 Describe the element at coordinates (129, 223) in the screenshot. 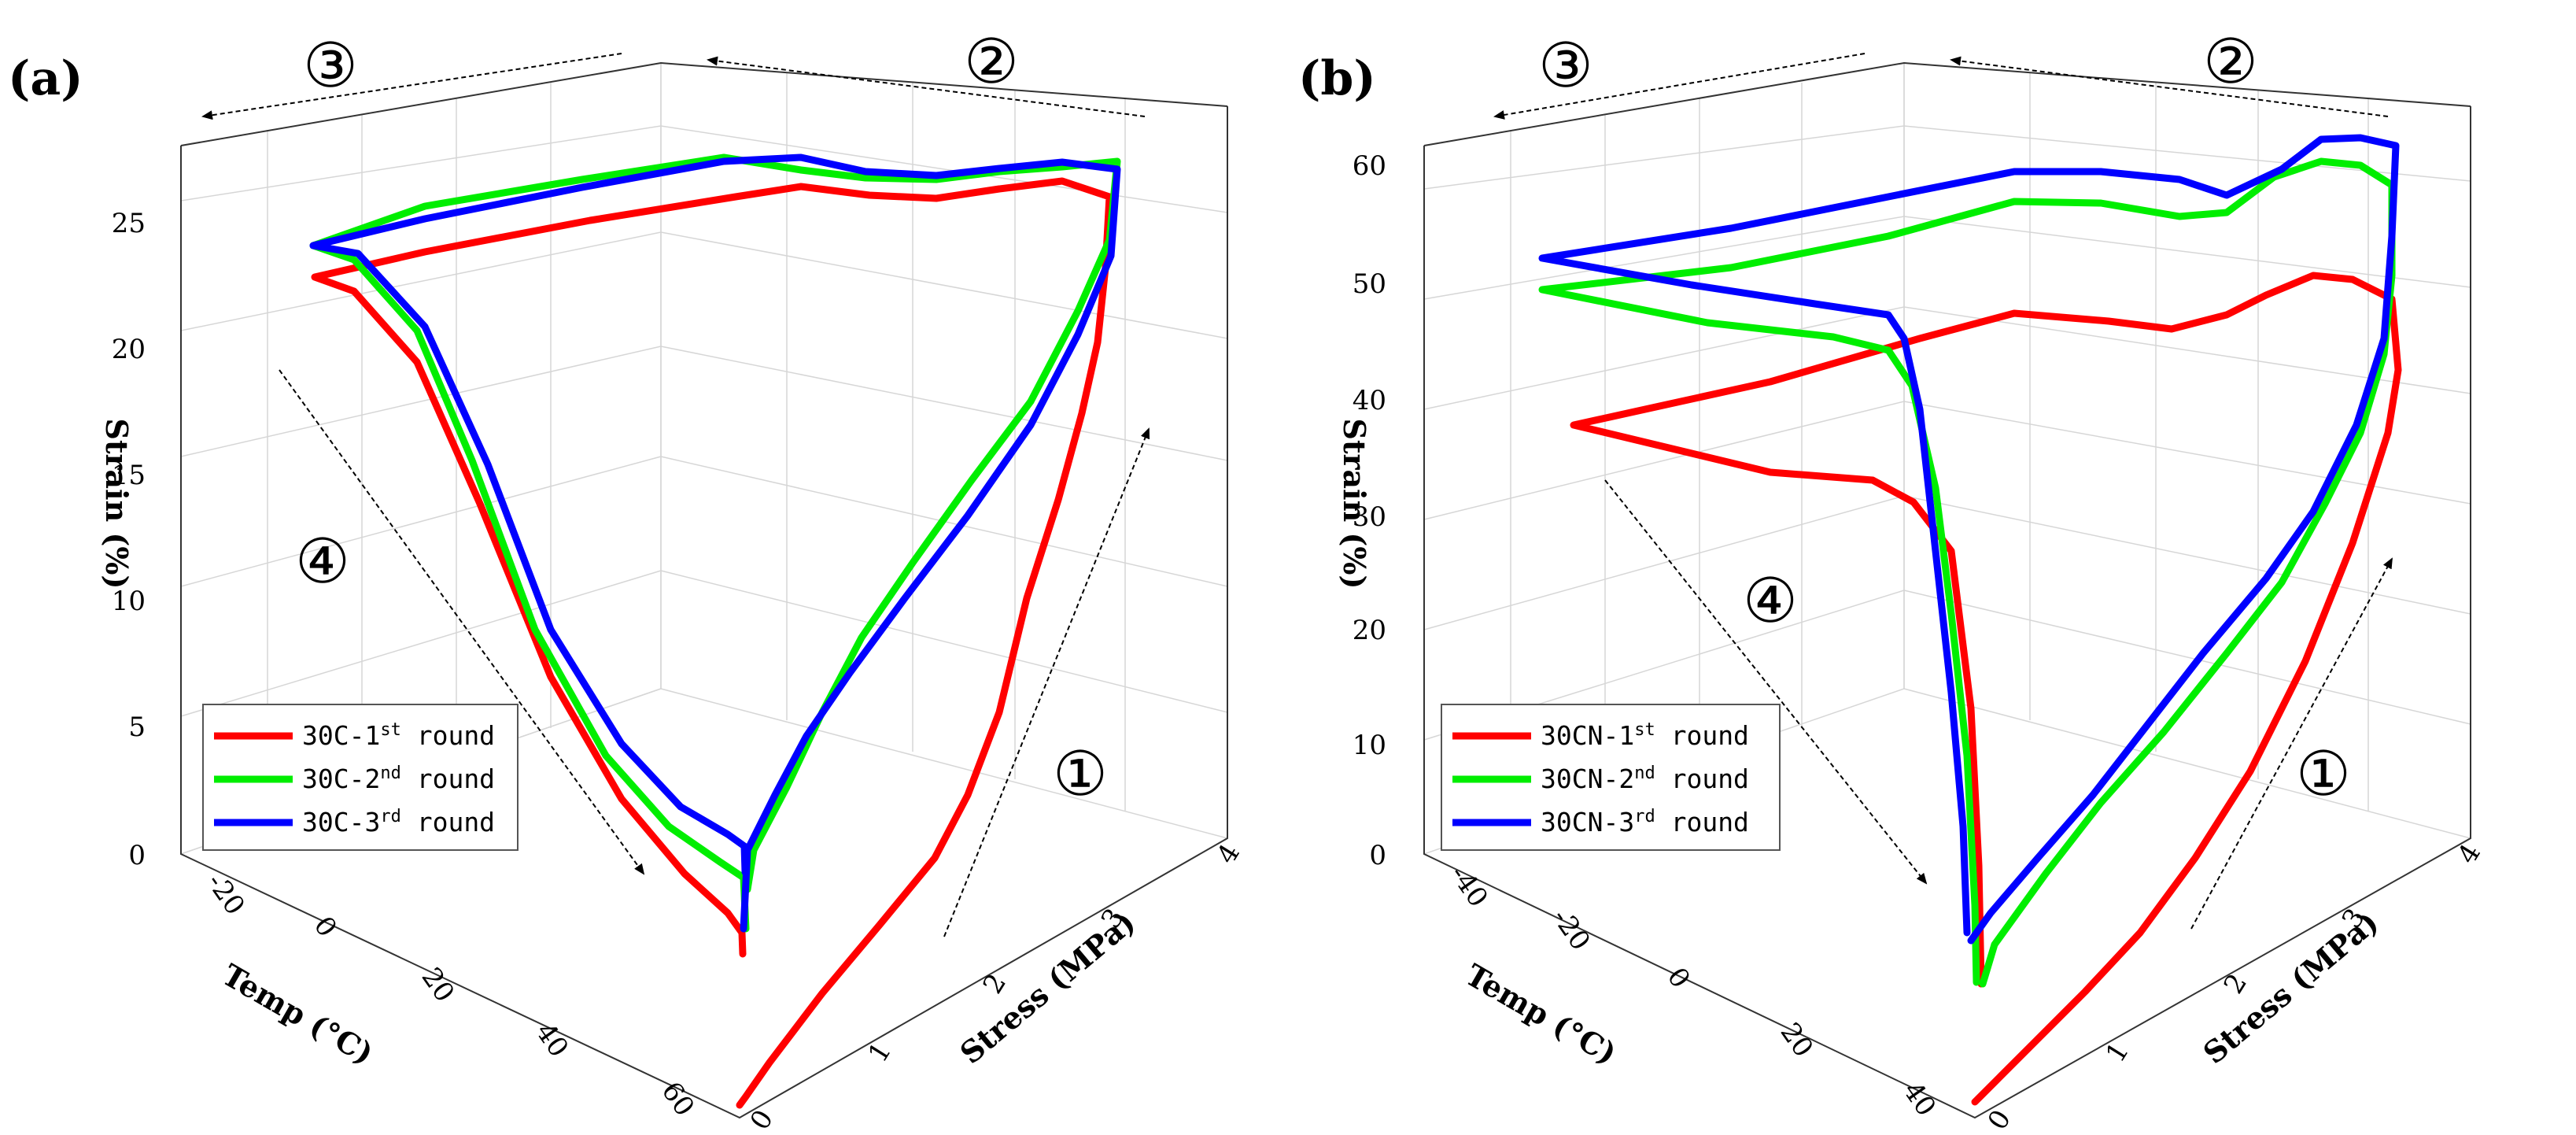

I see `panel-a-strain-tick: 25` at that location.